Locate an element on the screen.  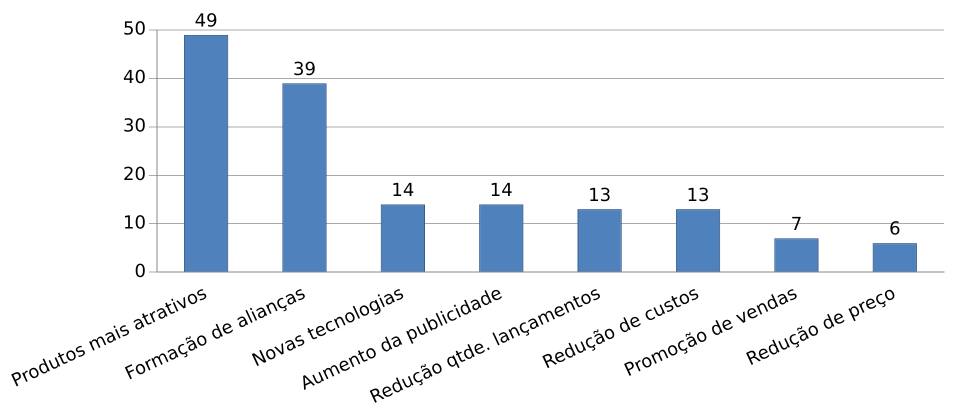
data-label: 6 is located at coordinates (895, 229).